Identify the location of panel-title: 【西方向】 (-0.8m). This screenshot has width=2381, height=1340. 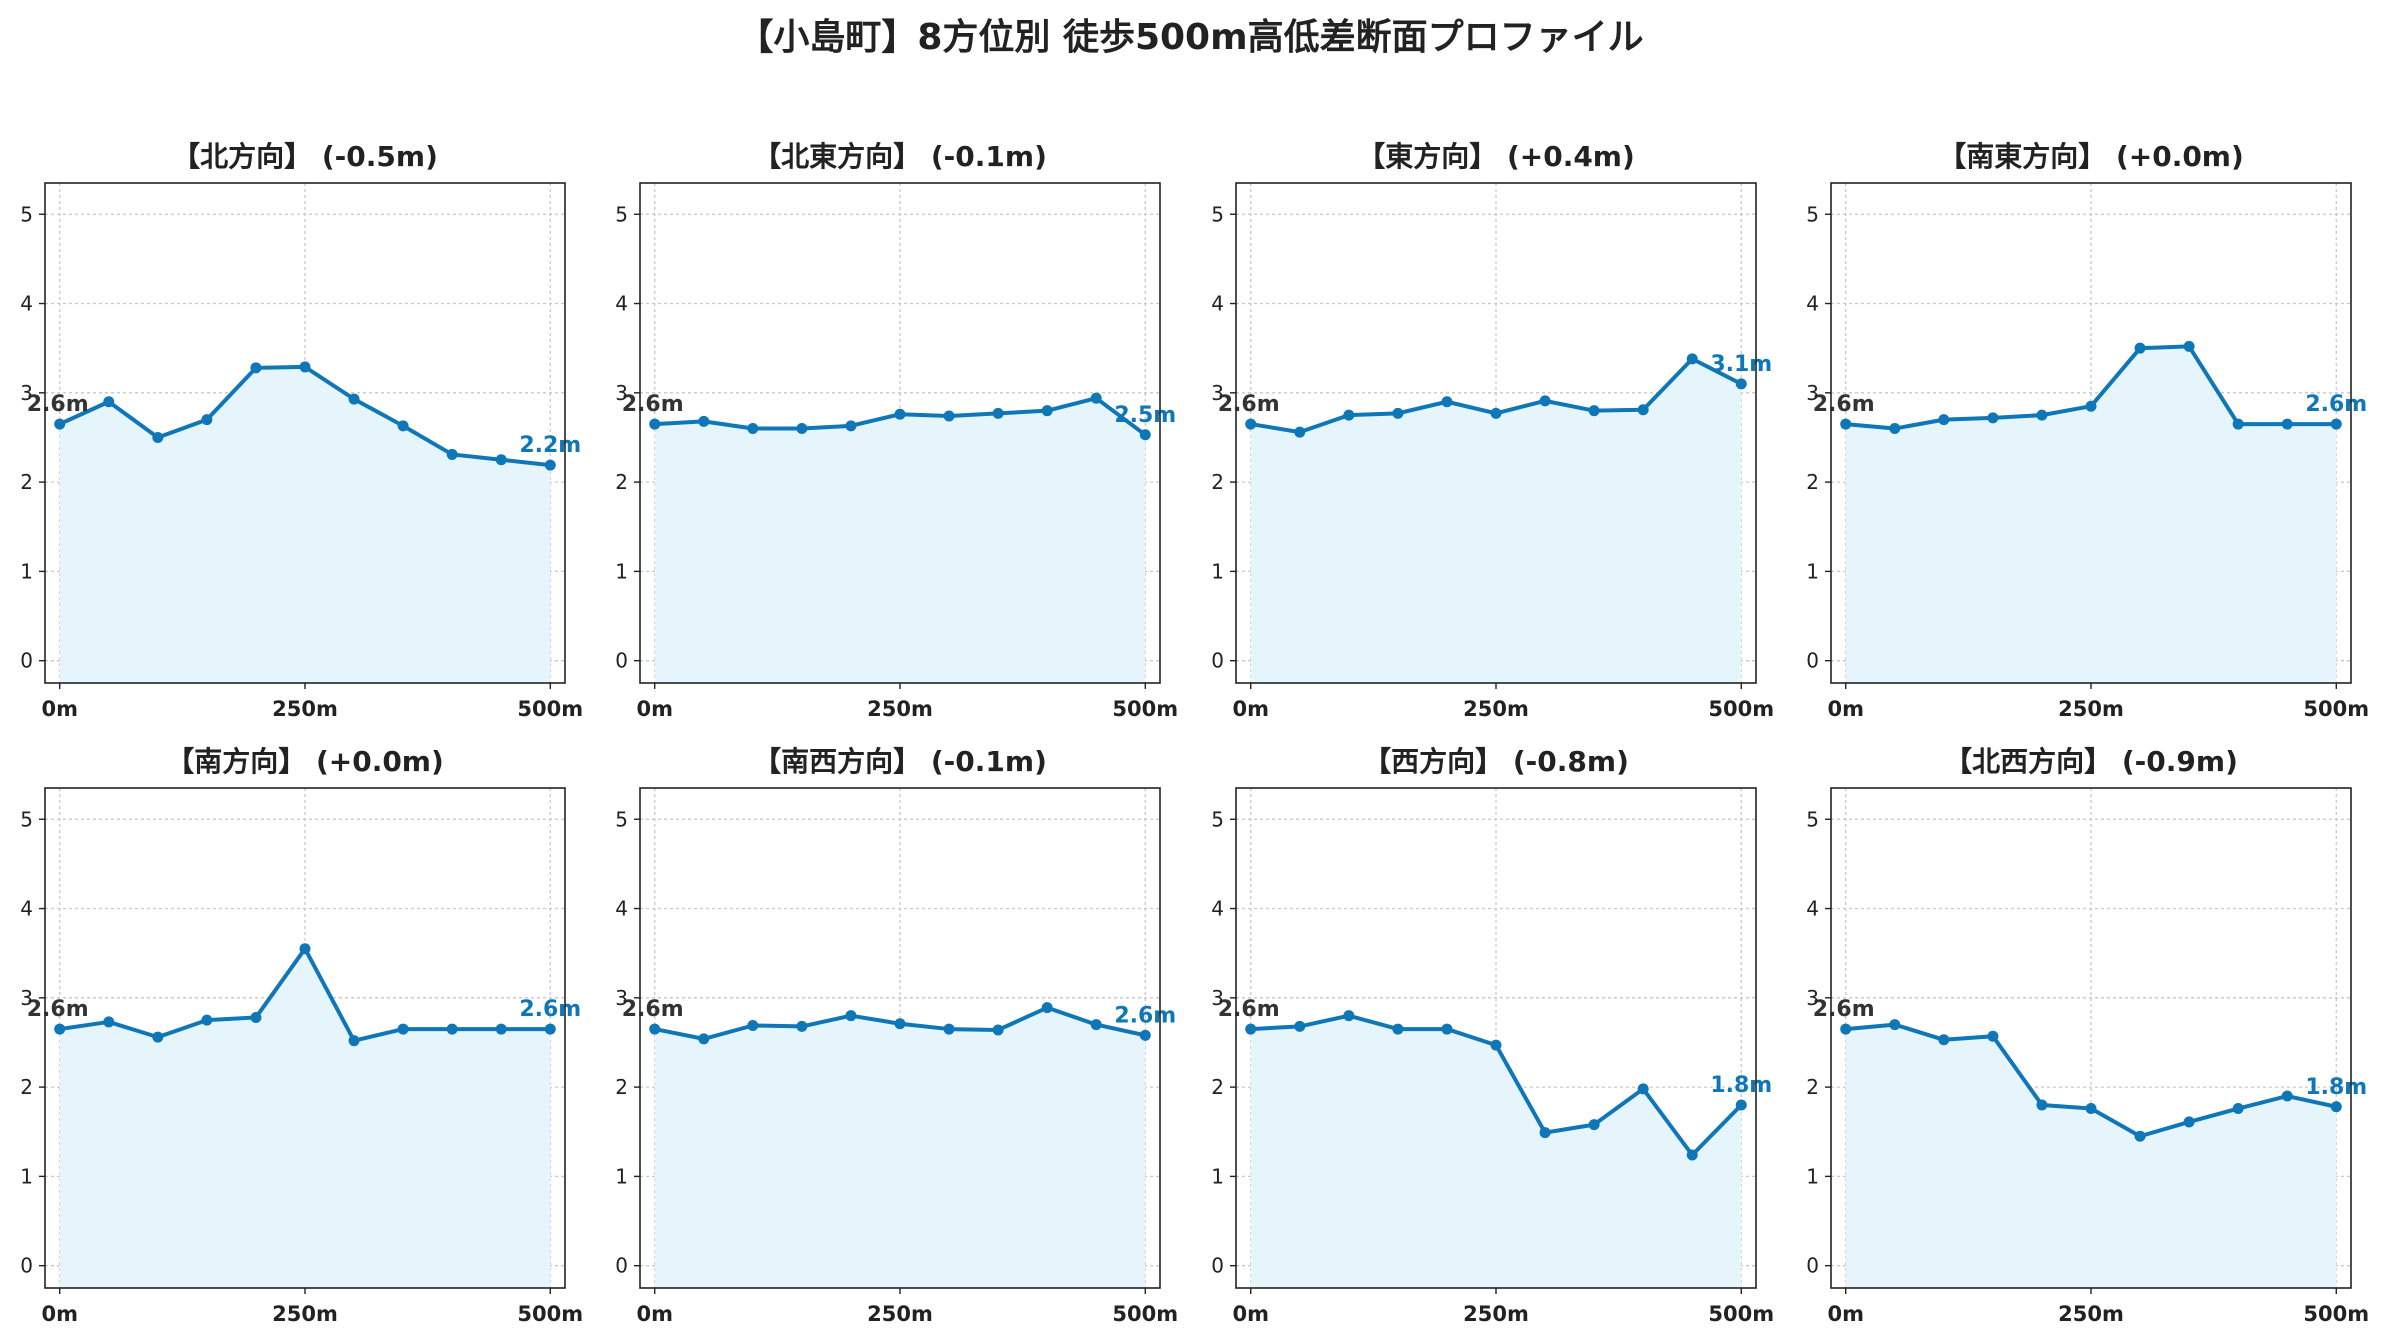
(1496, 761).